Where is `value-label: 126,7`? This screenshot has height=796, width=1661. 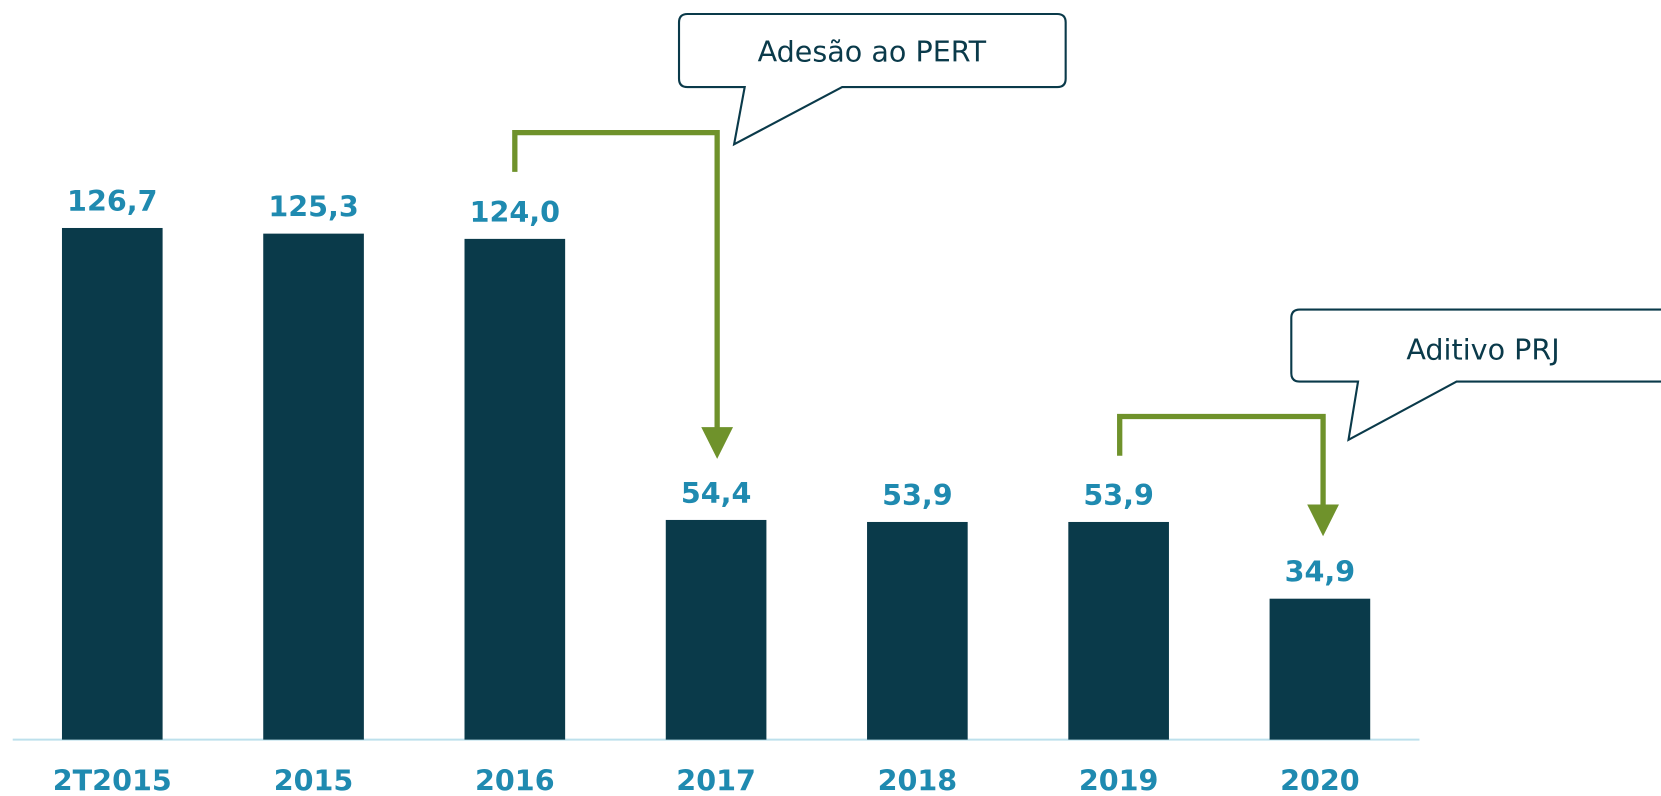 value-label: 126,7 is located at coordinates (112, 201).